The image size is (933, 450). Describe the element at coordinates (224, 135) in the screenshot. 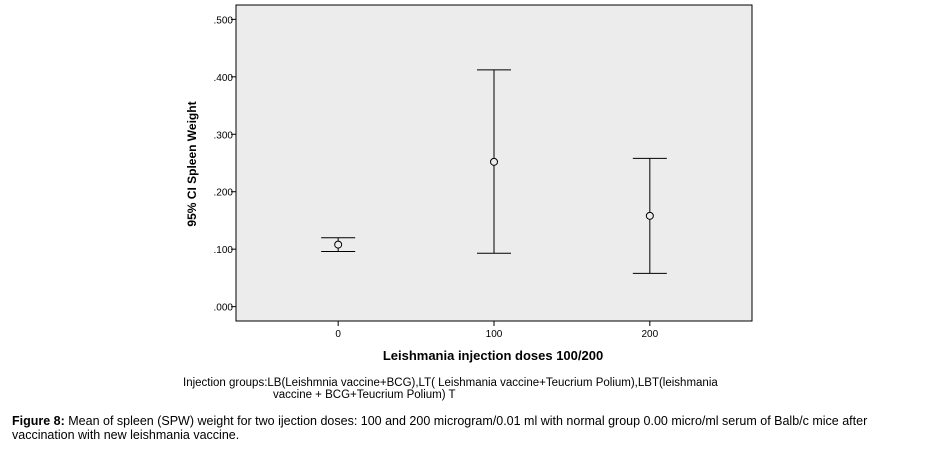

I see `y-tick-label: .300` at that location.